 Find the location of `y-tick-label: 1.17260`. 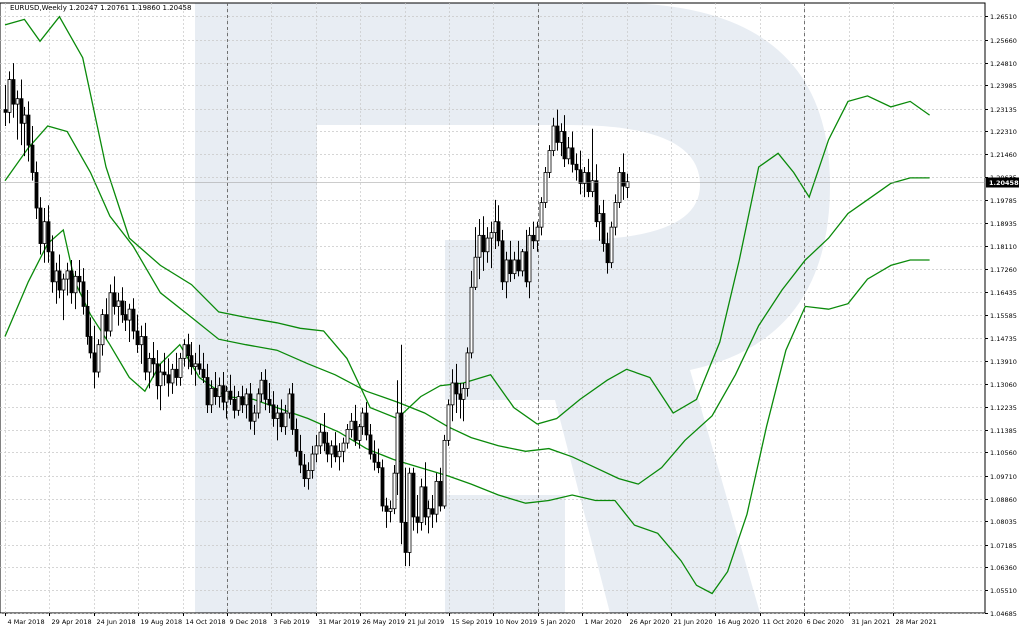

y-tick-label: 1.17260 is located at coordinates (1003, 270).